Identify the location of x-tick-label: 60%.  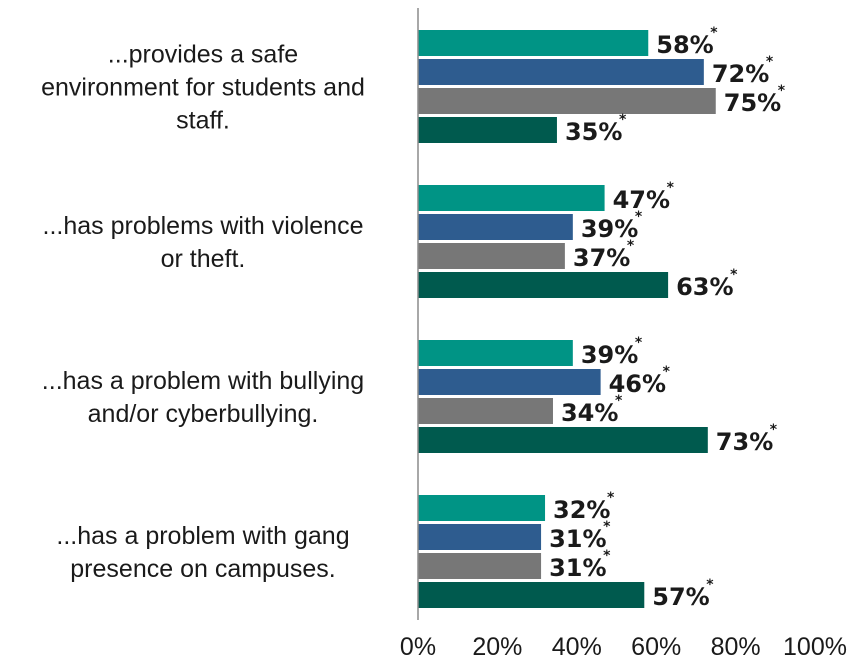
(656, 647).